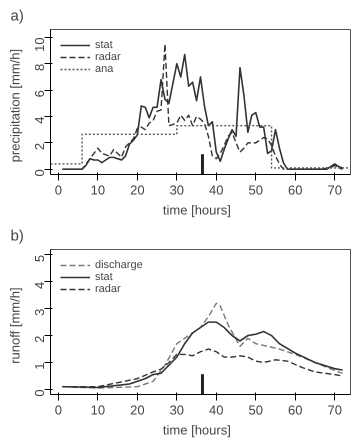 The image size is (358, 440). What do you see at coordinates (104, 69) in the screenshot?
I see `legend-label: ana` at bounding box center [104, 69].